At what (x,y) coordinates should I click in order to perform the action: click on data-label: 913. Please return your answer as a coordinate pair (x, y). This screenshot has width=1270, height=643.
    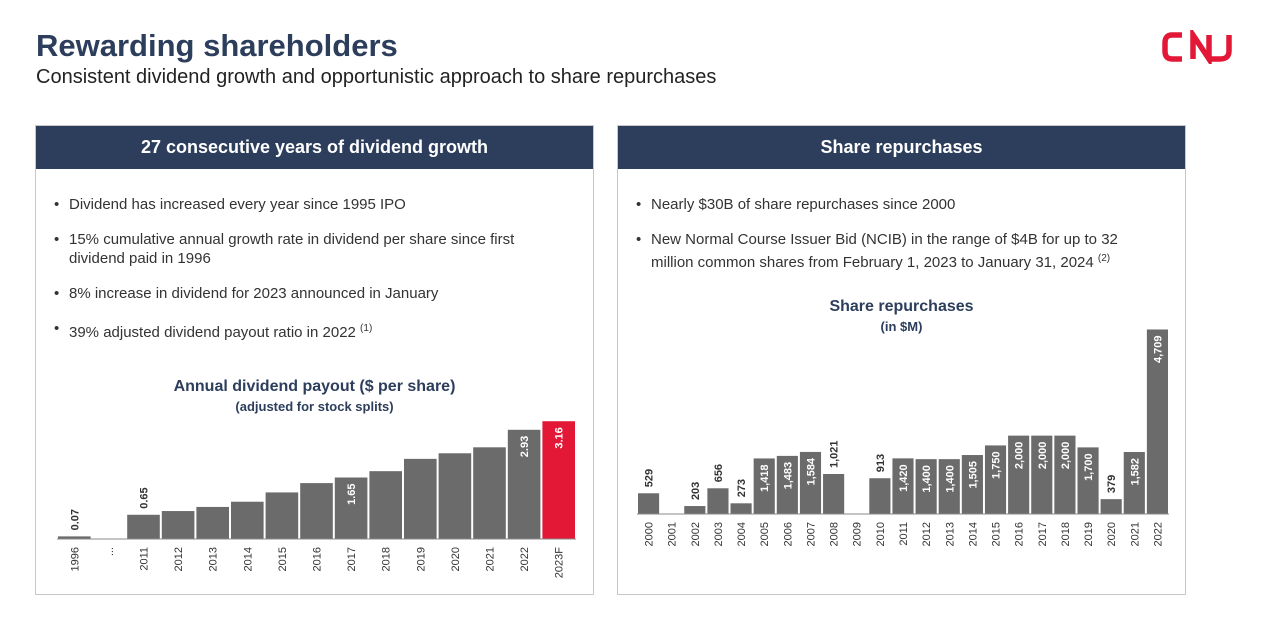
    Looking at the image, I should click on (881, 463).